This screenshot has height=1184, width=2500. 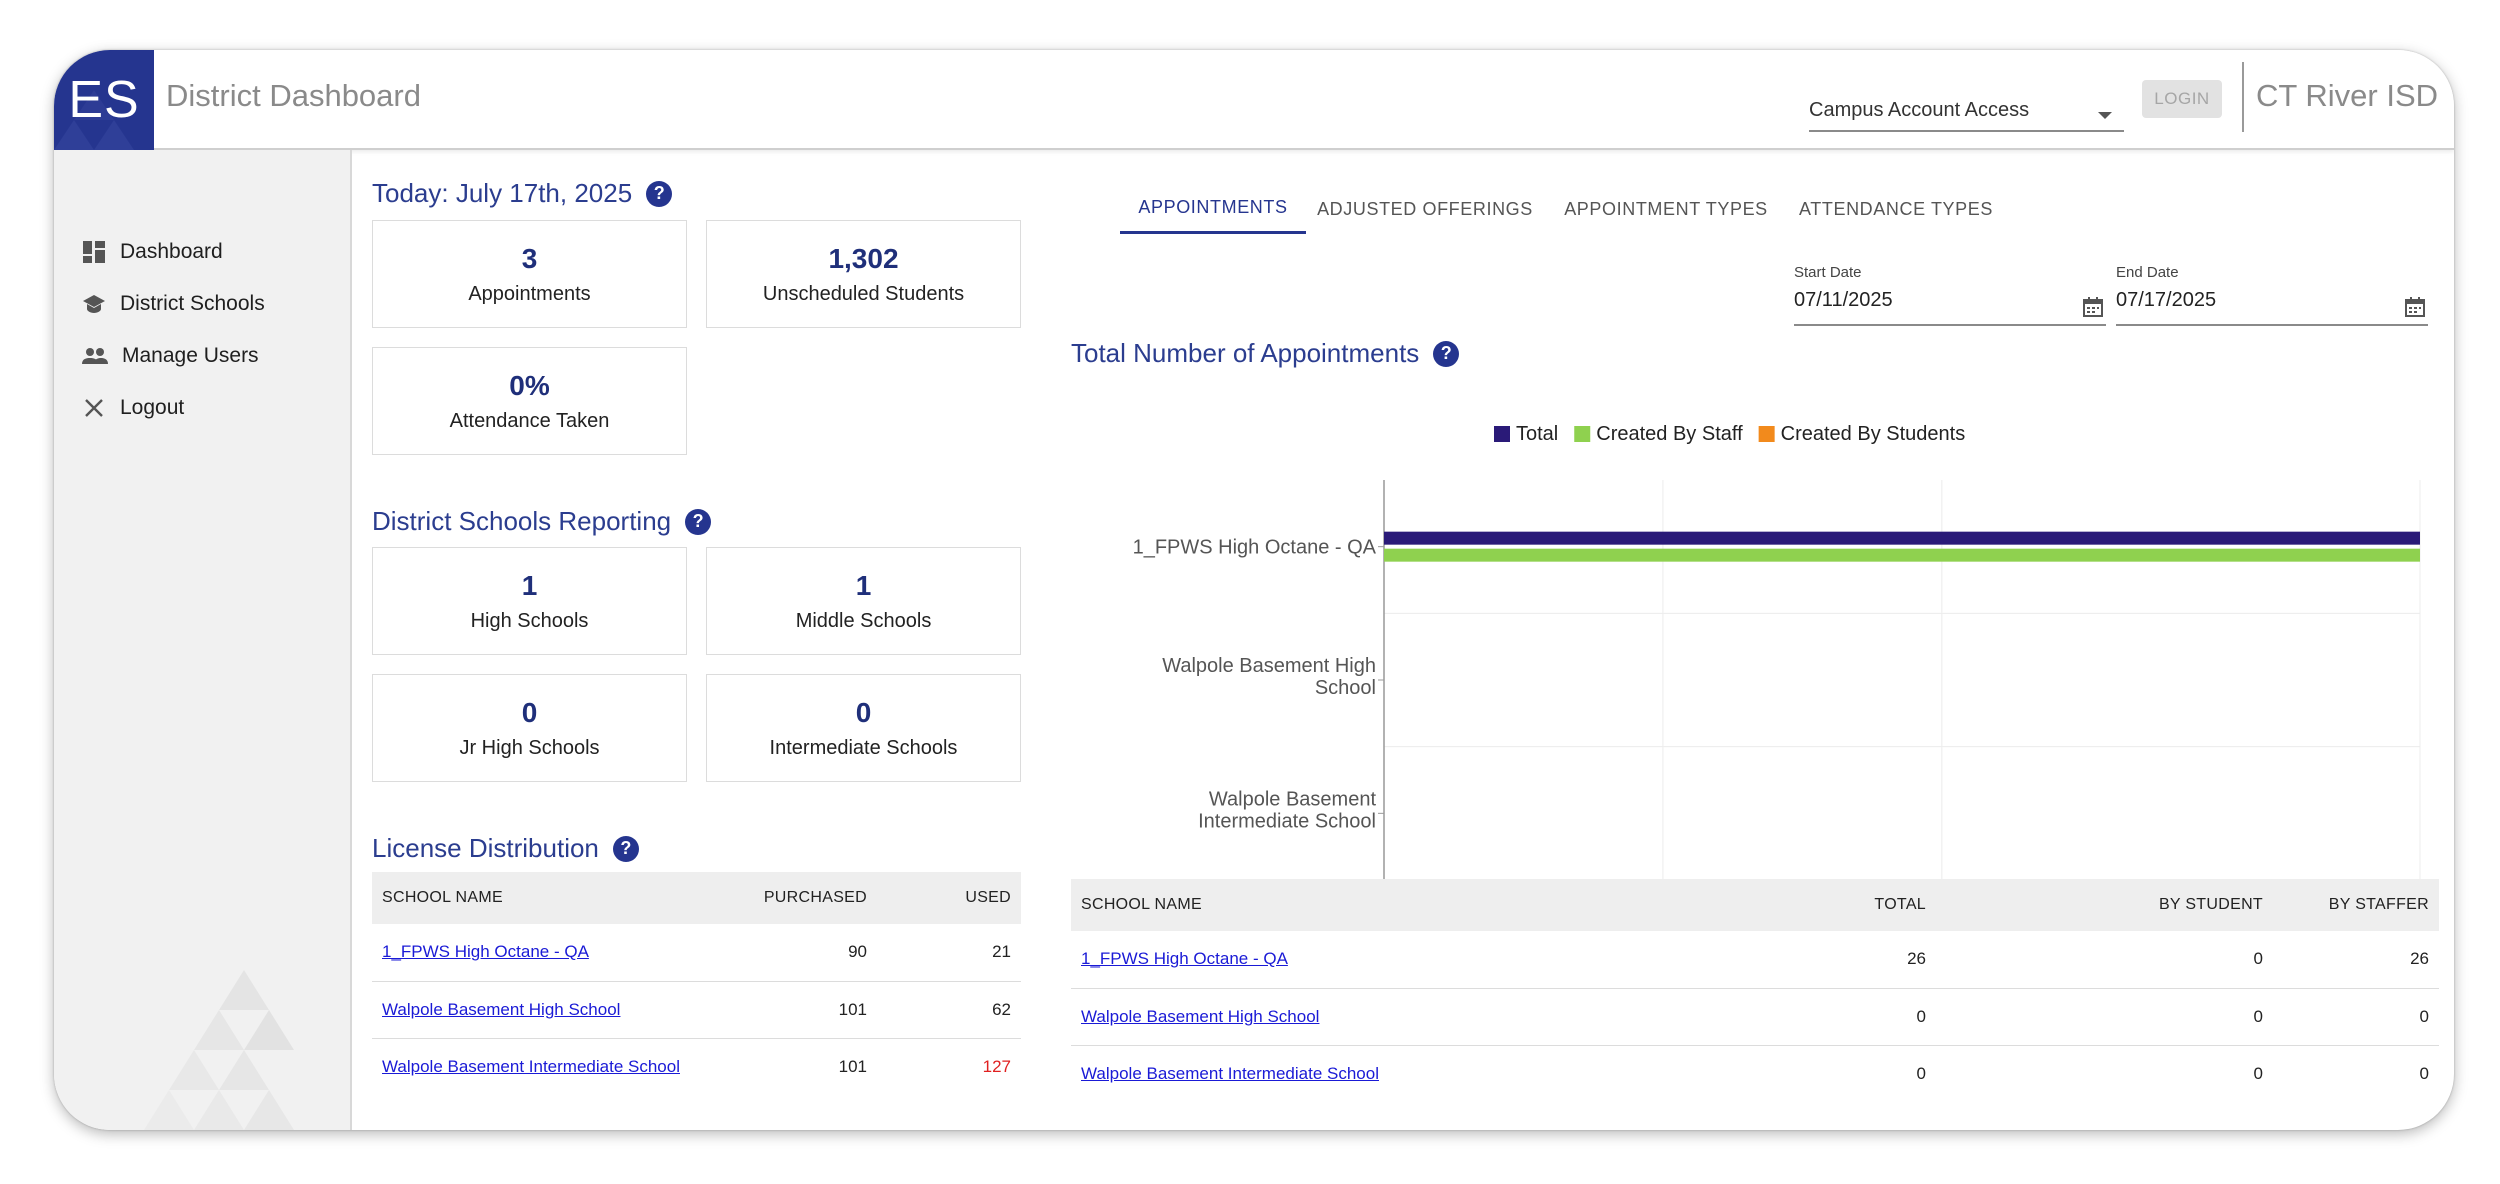 I want to click on stat-label: Unscheduled Students, so click(x=863, y=294).